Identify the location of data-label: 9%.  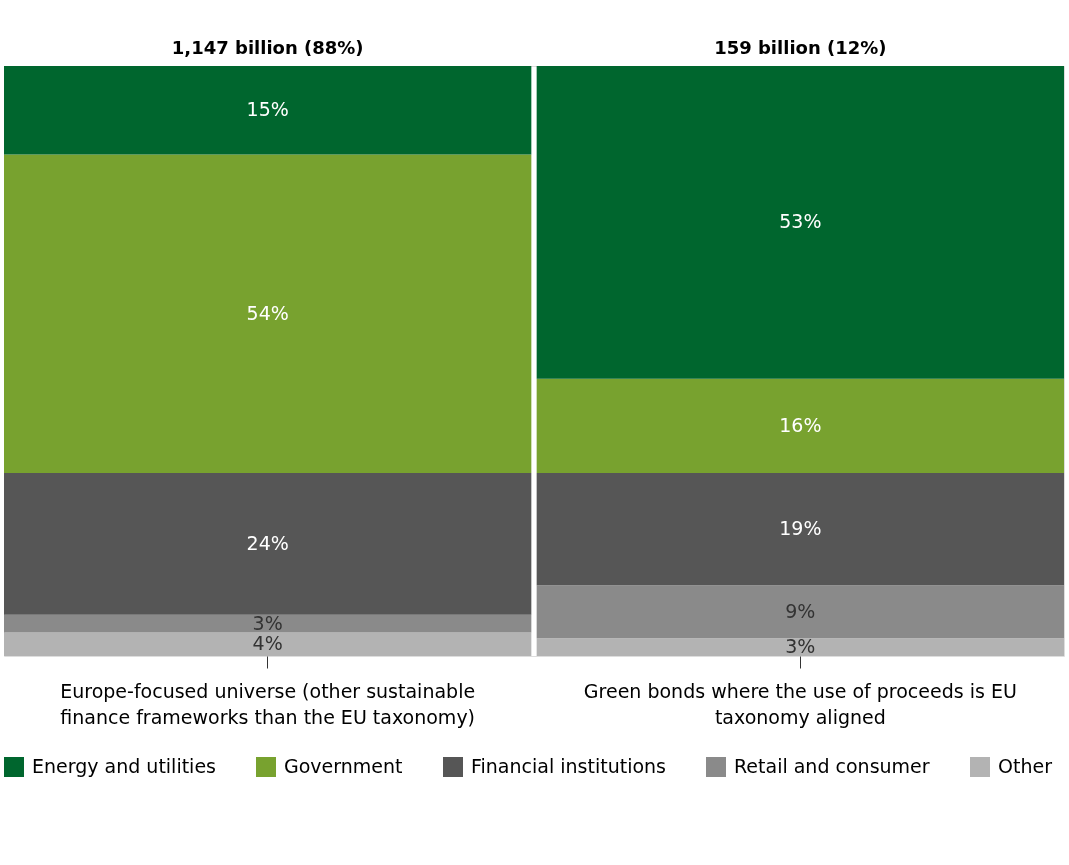
(800, 610).